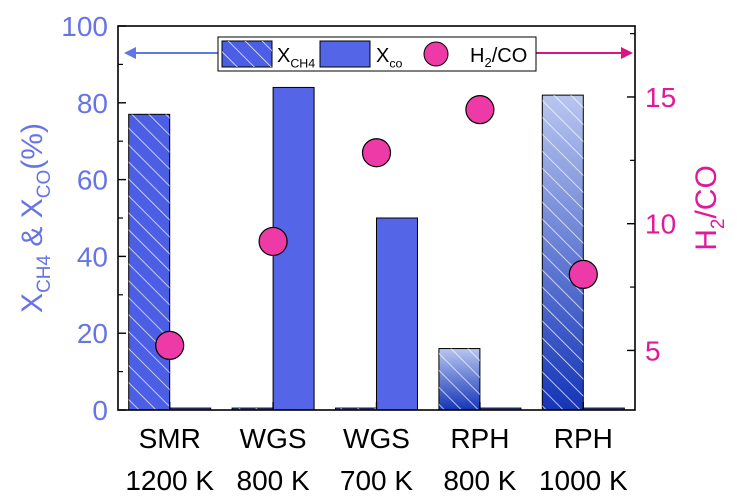  What do you see at coordinates (709, 208) in the screenshot?
I see `y-right-axis-label: H2/CO` at bounding box center [709, 208].